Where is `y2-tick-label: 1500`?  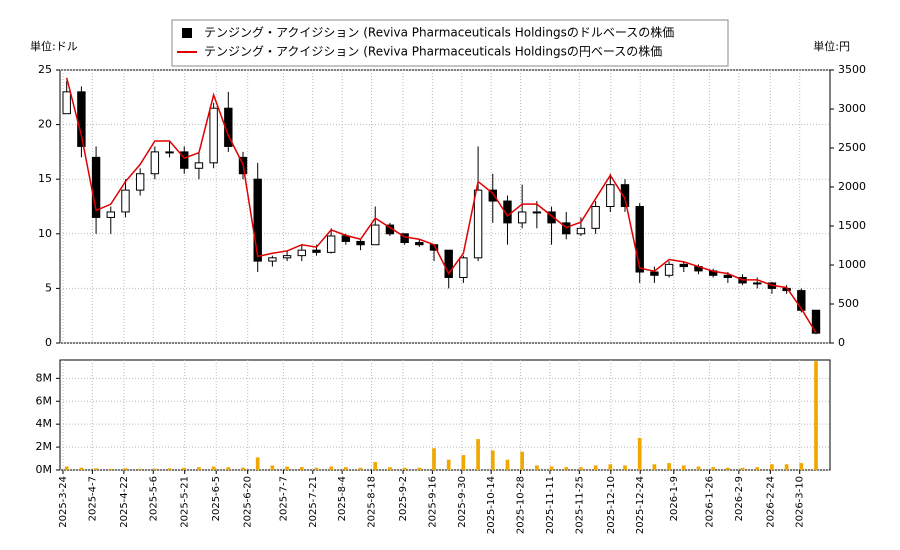
y2-tick-label: 1500 is located at coordinates (852, 225).